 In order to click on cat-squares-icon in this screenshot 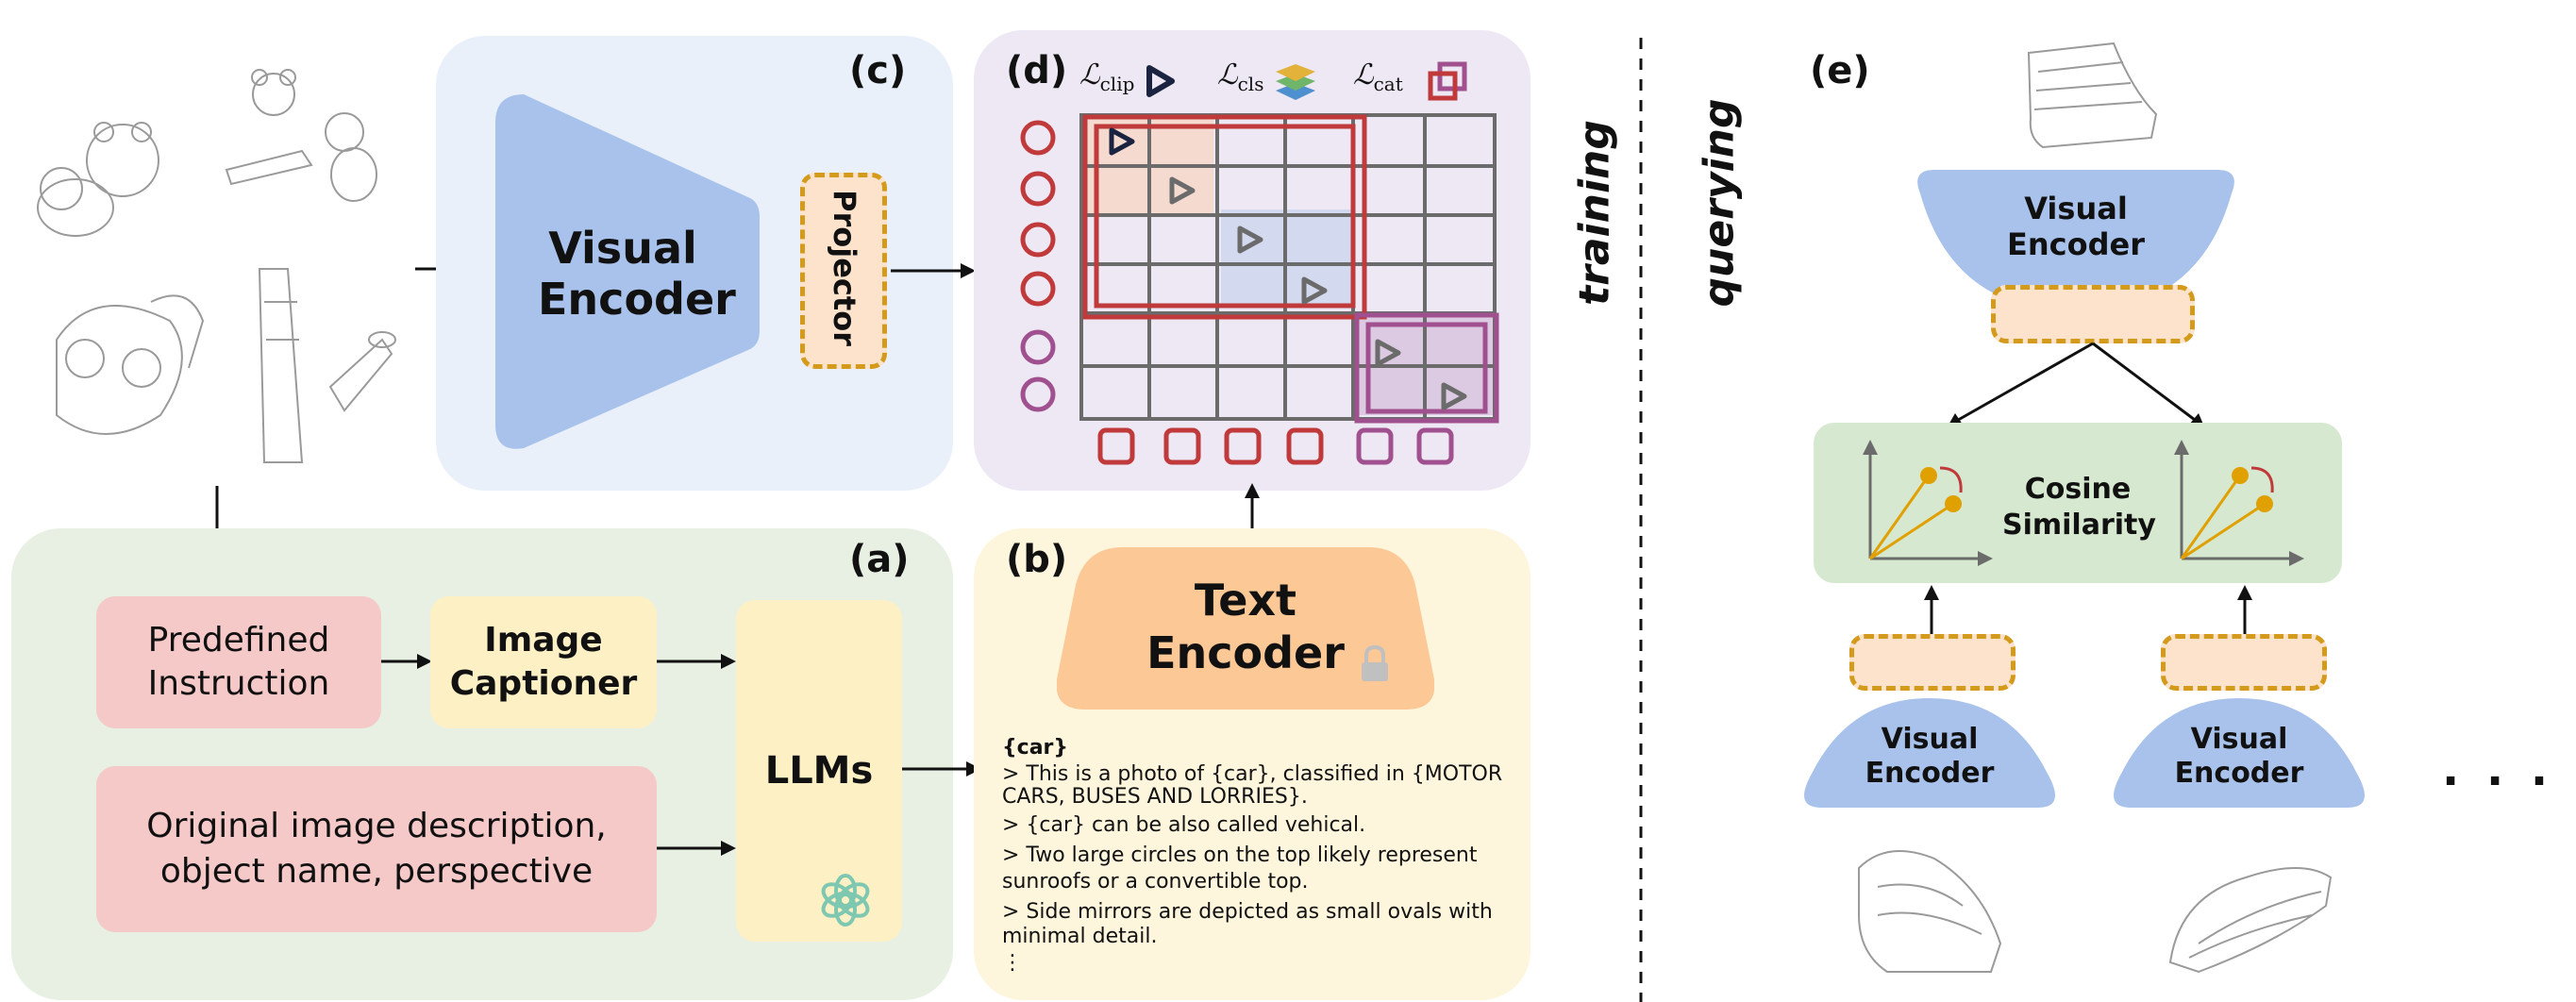, I will do `click(1447, 81)`.